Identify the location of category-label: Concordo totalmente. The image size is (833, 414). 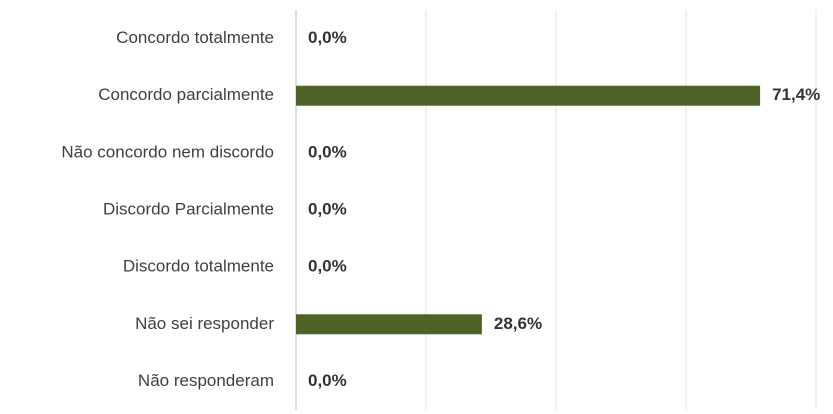
(195, 37).